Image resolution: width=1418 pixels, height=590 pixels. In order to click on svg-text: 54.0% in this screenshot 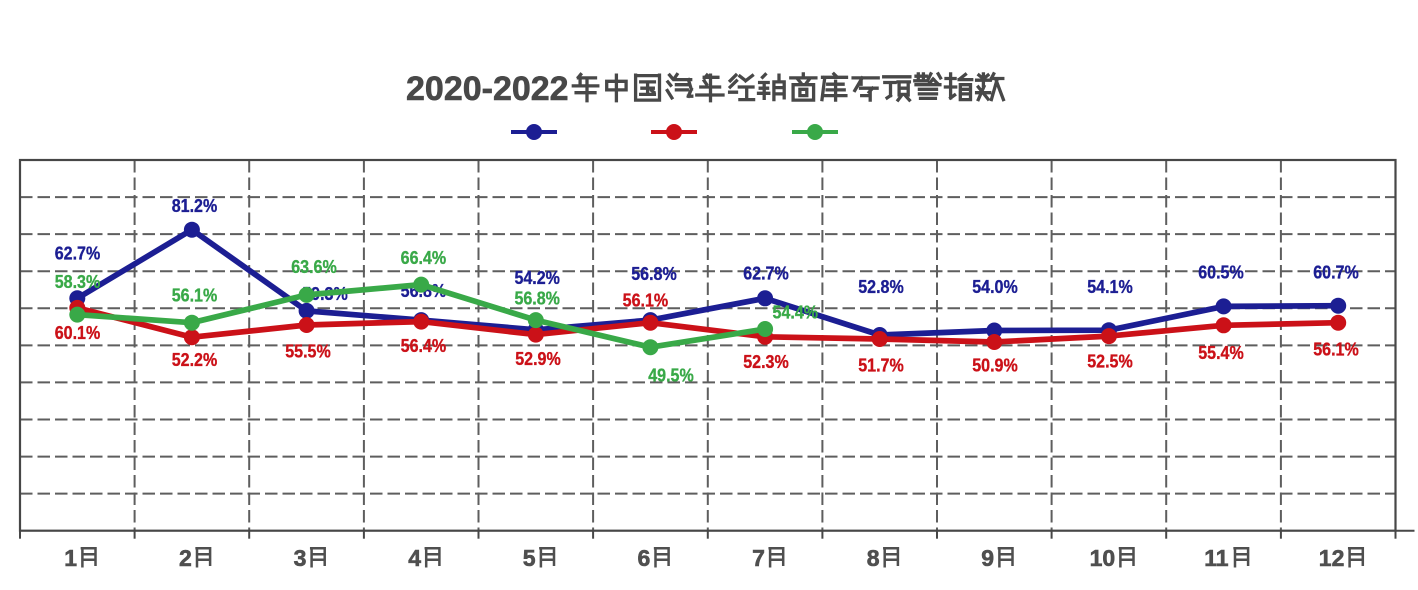, I will do `click(995, 286)`.